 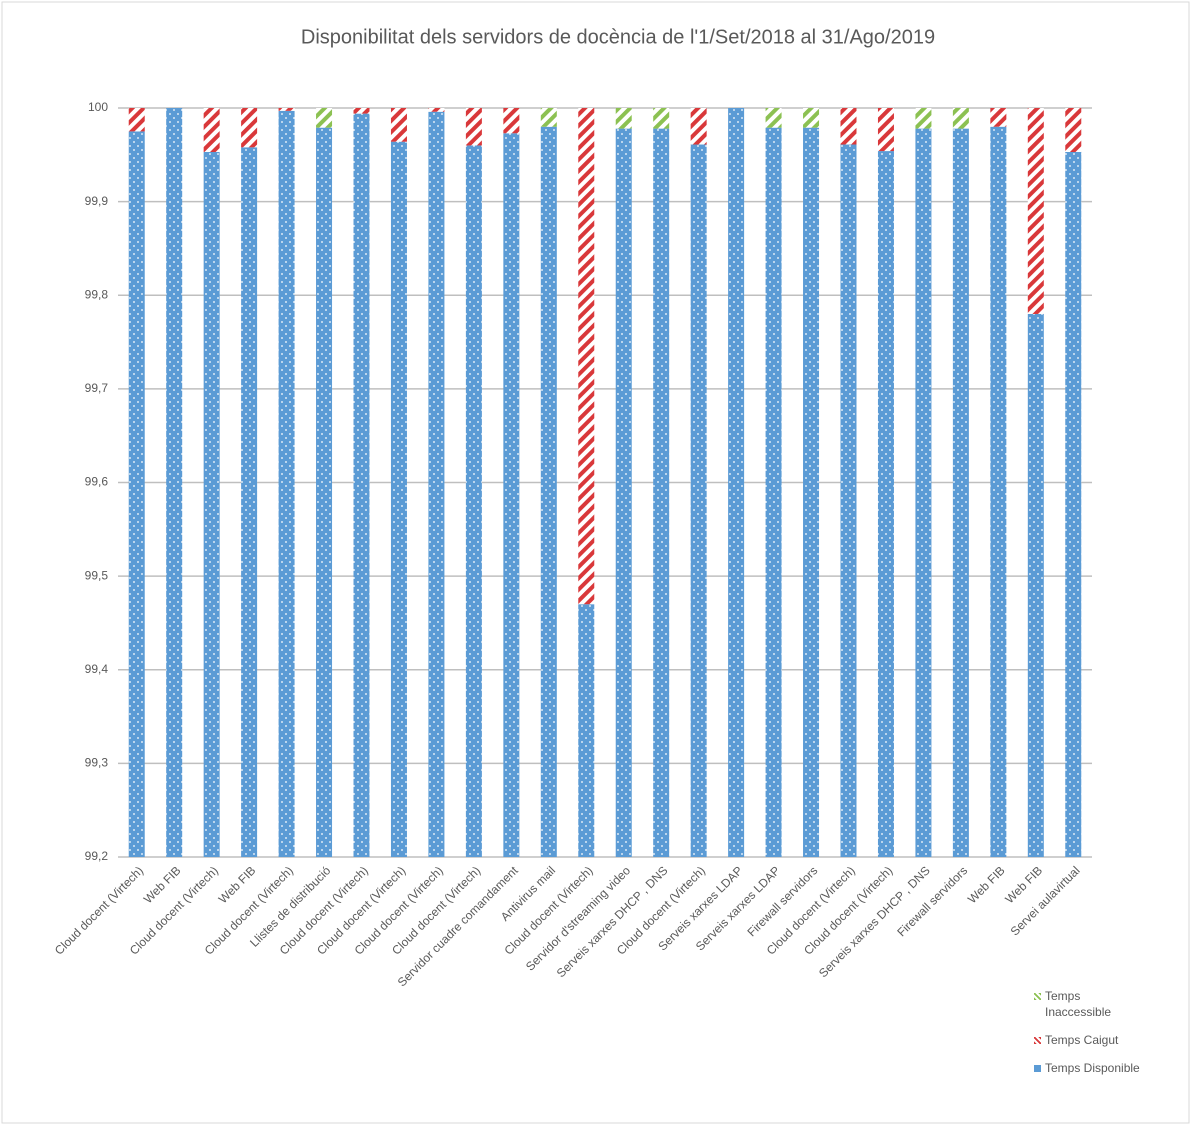 I want to click on legend-item: Temps Caigut, so click(x=1089, y=1040).